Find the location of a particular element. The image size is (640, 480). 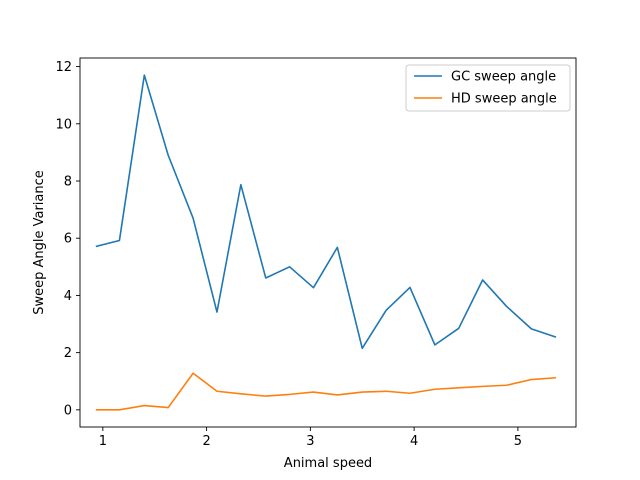

y-tick-label: 4 is located at coordinates (68, 296).